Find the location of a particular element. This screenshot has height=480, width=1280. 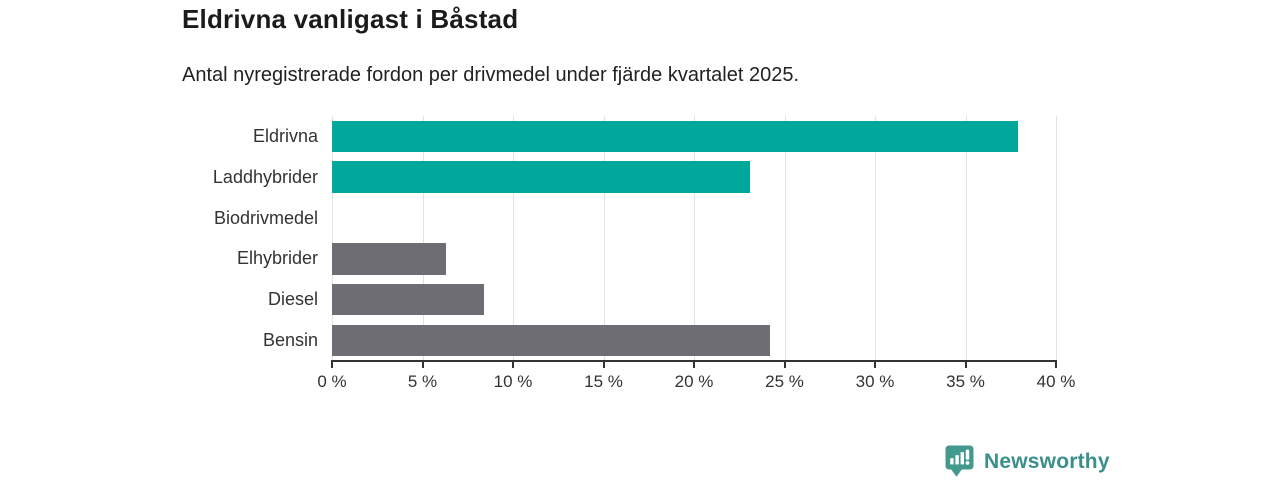

x-tick-label: 5 % is located at coordinates (422, 381).